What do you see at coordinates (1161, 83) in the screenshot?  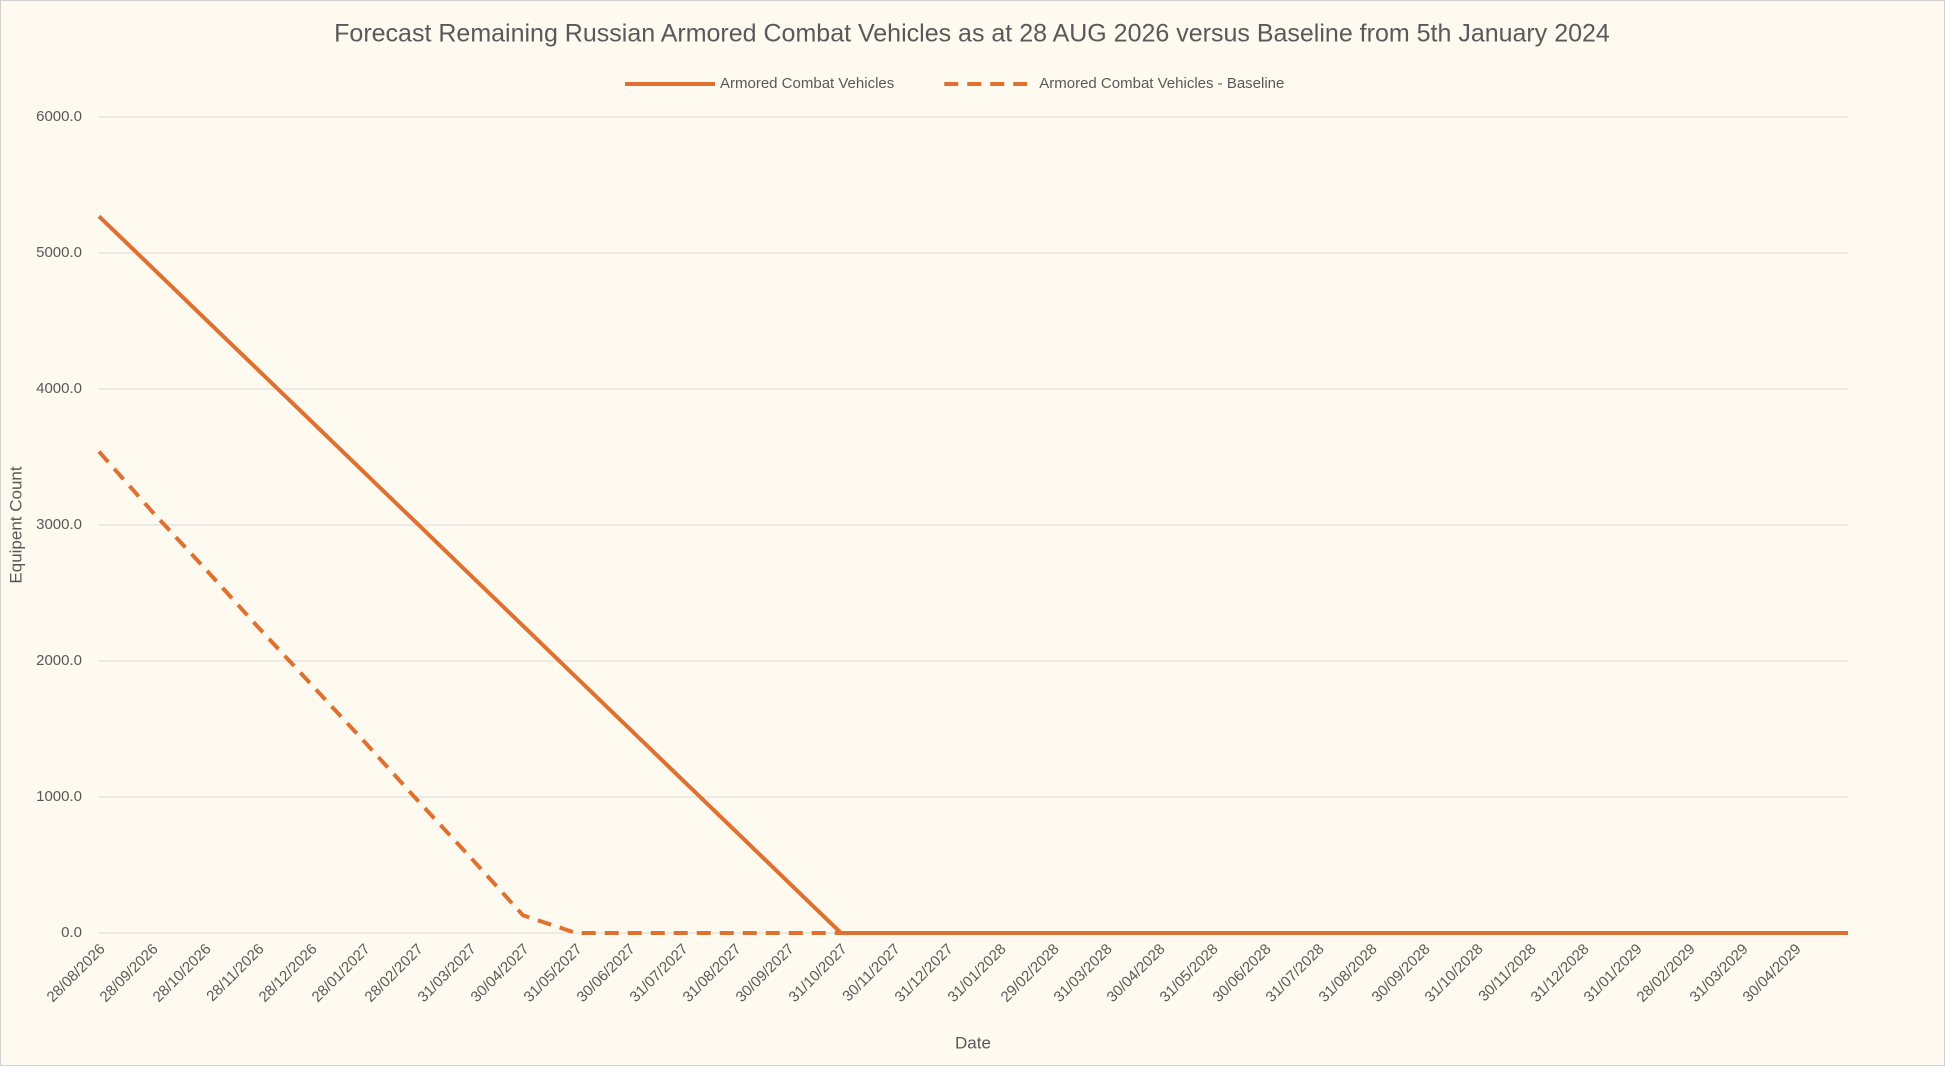 I see `legend-label: Armored Combat Vehicles - Baseline` at bounding box center [1161, 83].